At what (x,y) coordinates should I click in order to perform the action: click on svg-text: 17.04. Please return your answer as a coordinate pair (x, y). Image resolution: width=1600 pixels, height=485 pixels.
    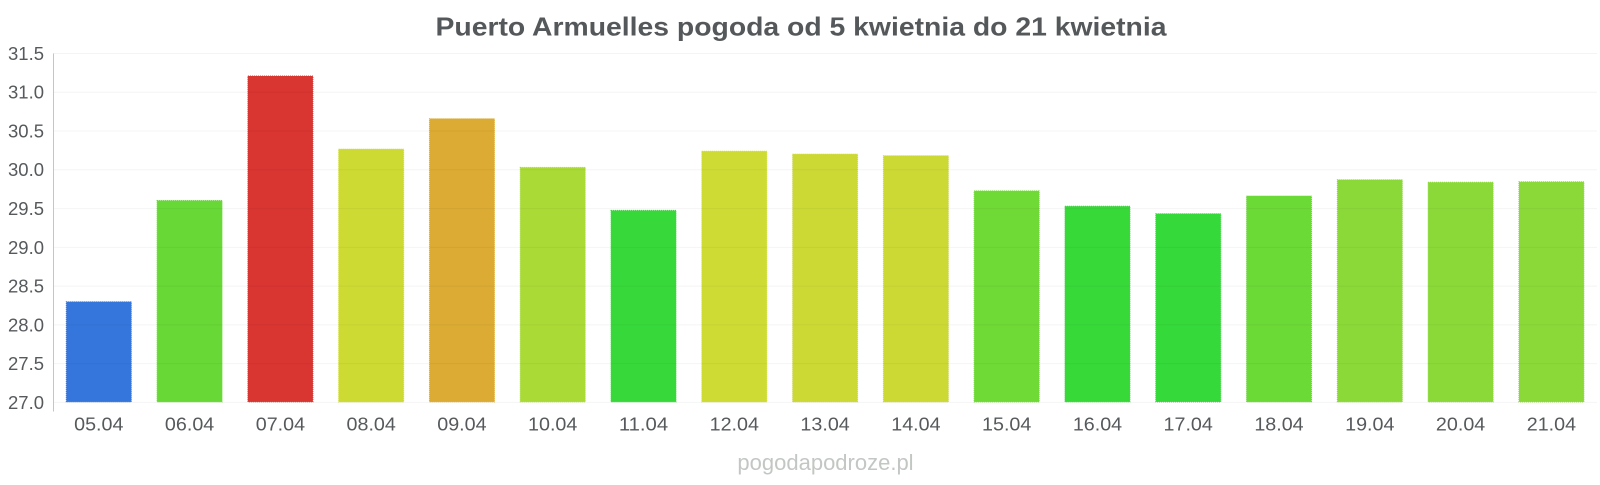
    Looking at the image, I should click on (1188, 425).